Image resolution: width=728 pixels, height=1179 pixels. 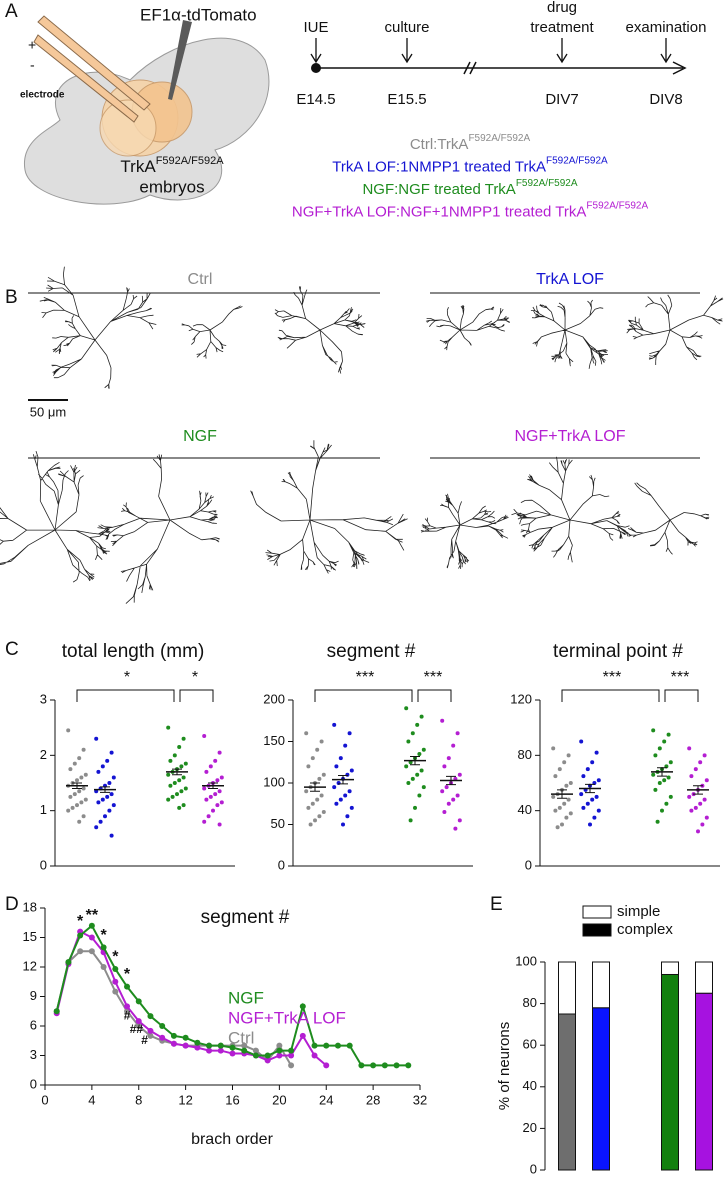 What do you see at coordinates (452, 144) in the screenshot?
I see `condition-desc: TrkA` at bounding box center [452, 144].